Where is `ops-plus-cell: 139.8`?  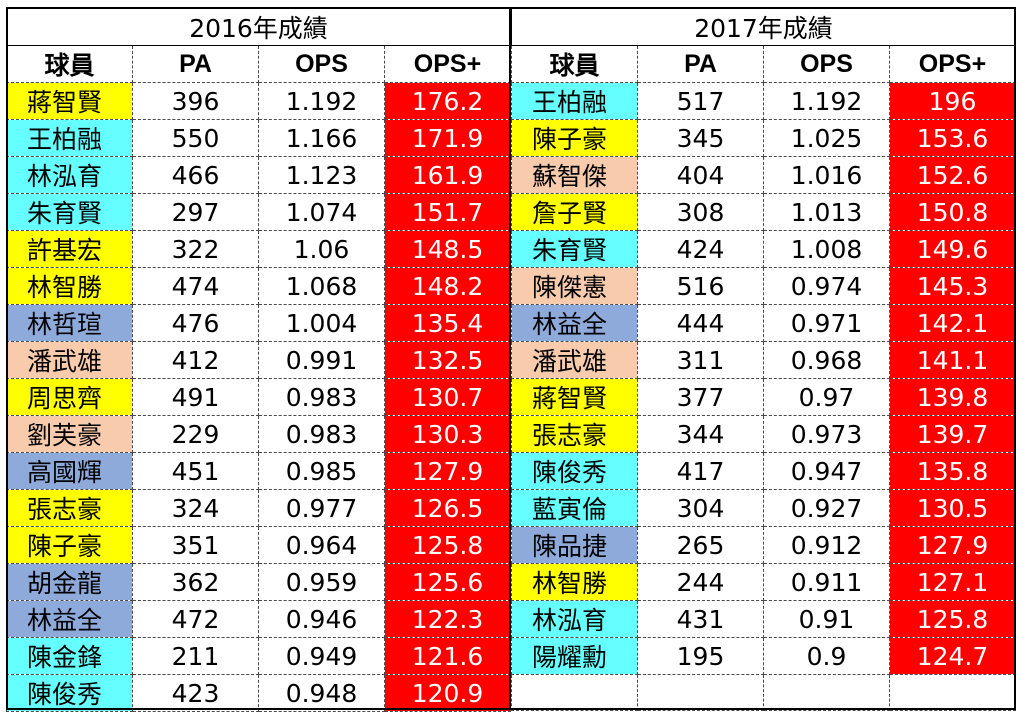
ops-plus-cell: 139.8 is located at coordinates (952, 397).